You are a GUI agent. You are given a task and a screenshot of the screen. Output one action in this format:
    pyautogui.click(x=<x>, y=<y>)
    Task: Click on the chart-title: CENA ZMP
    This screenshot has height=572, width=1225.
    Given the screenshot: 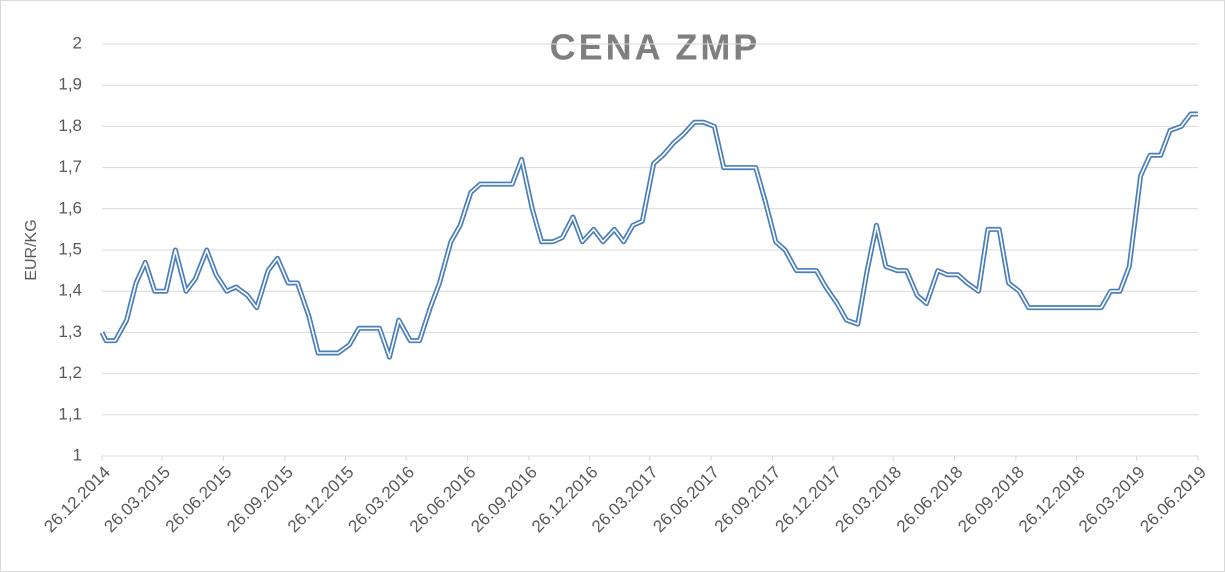 What is the action you would take?
    pyautogui.click(x=655, y=47)
    